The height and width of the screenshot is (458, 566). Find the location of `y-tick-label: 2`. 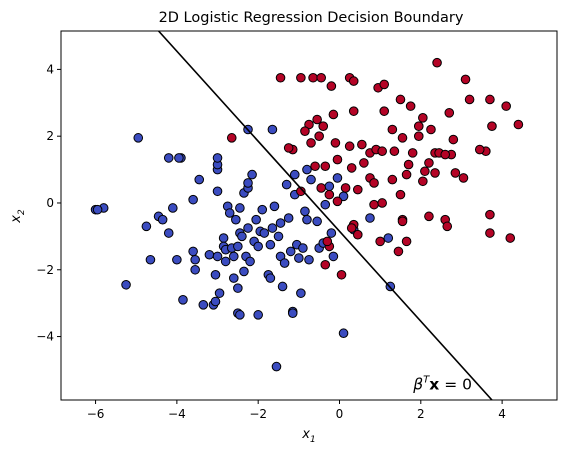

y-tick-label: 2 is located at coordinates (50, 136).